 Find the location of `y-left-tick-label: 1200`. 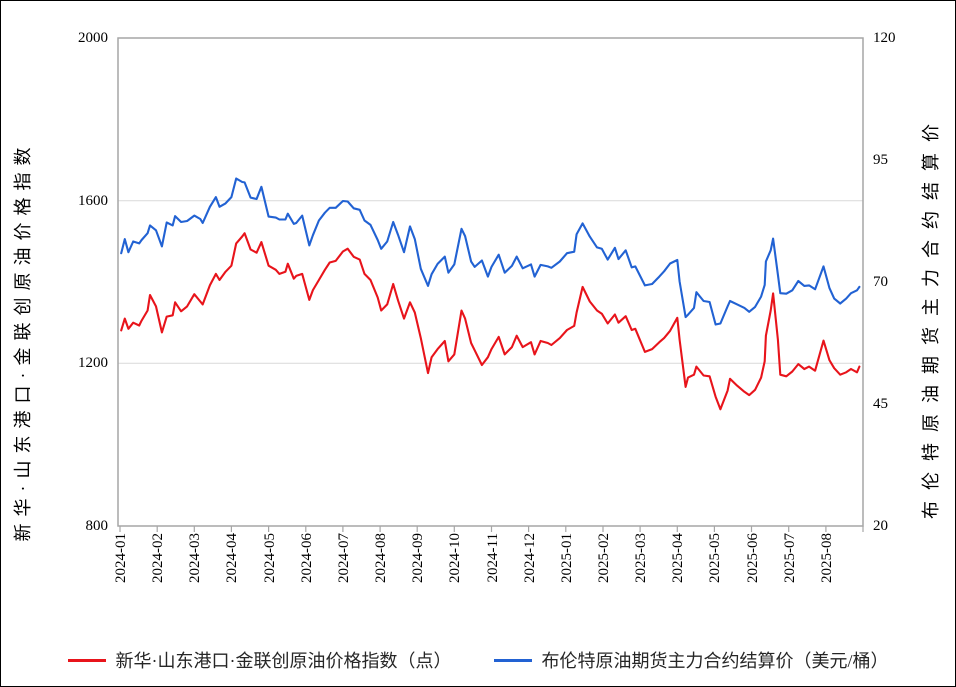

y-left-tick-label: 1200 is located at coordinates (93, 363).